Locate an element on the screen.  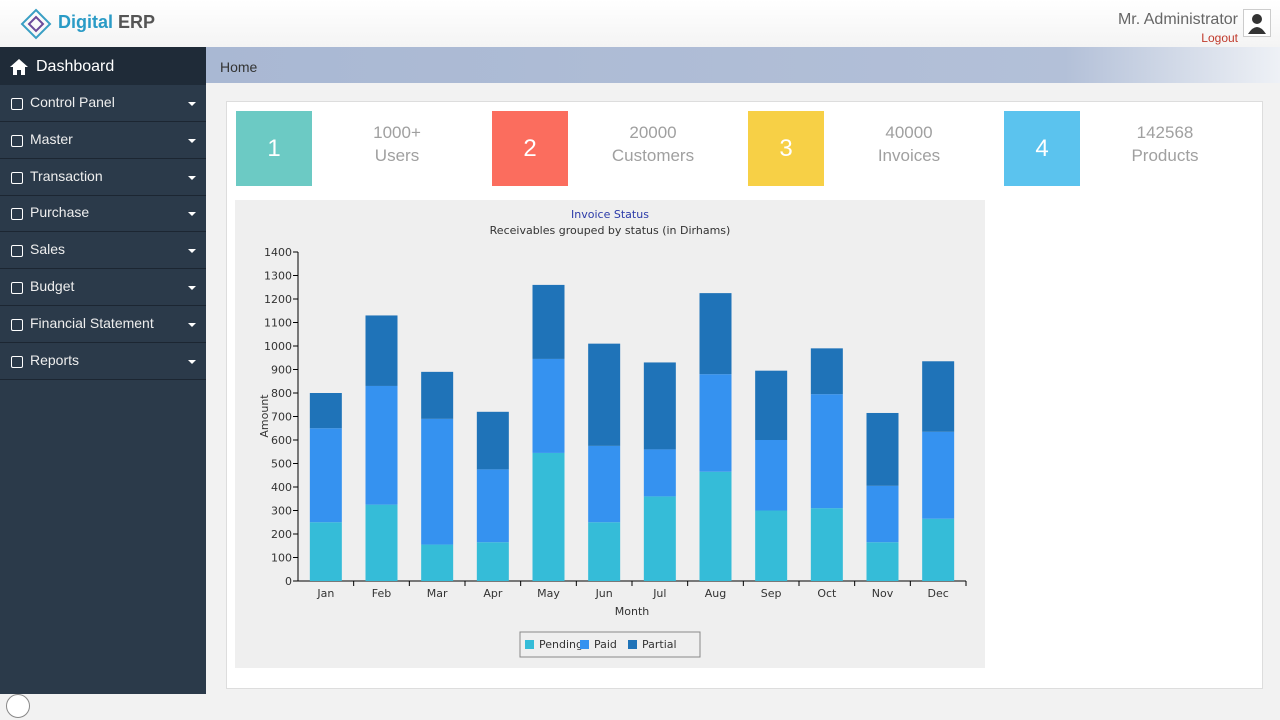
clock-icon is located at coordinates (18, 706).